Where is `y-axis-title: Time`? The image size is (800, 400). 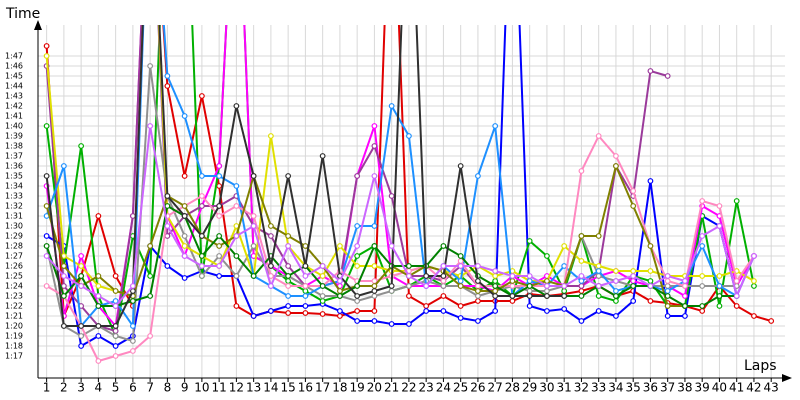
y-axis-title: Time is located at coordinates (22, 14).